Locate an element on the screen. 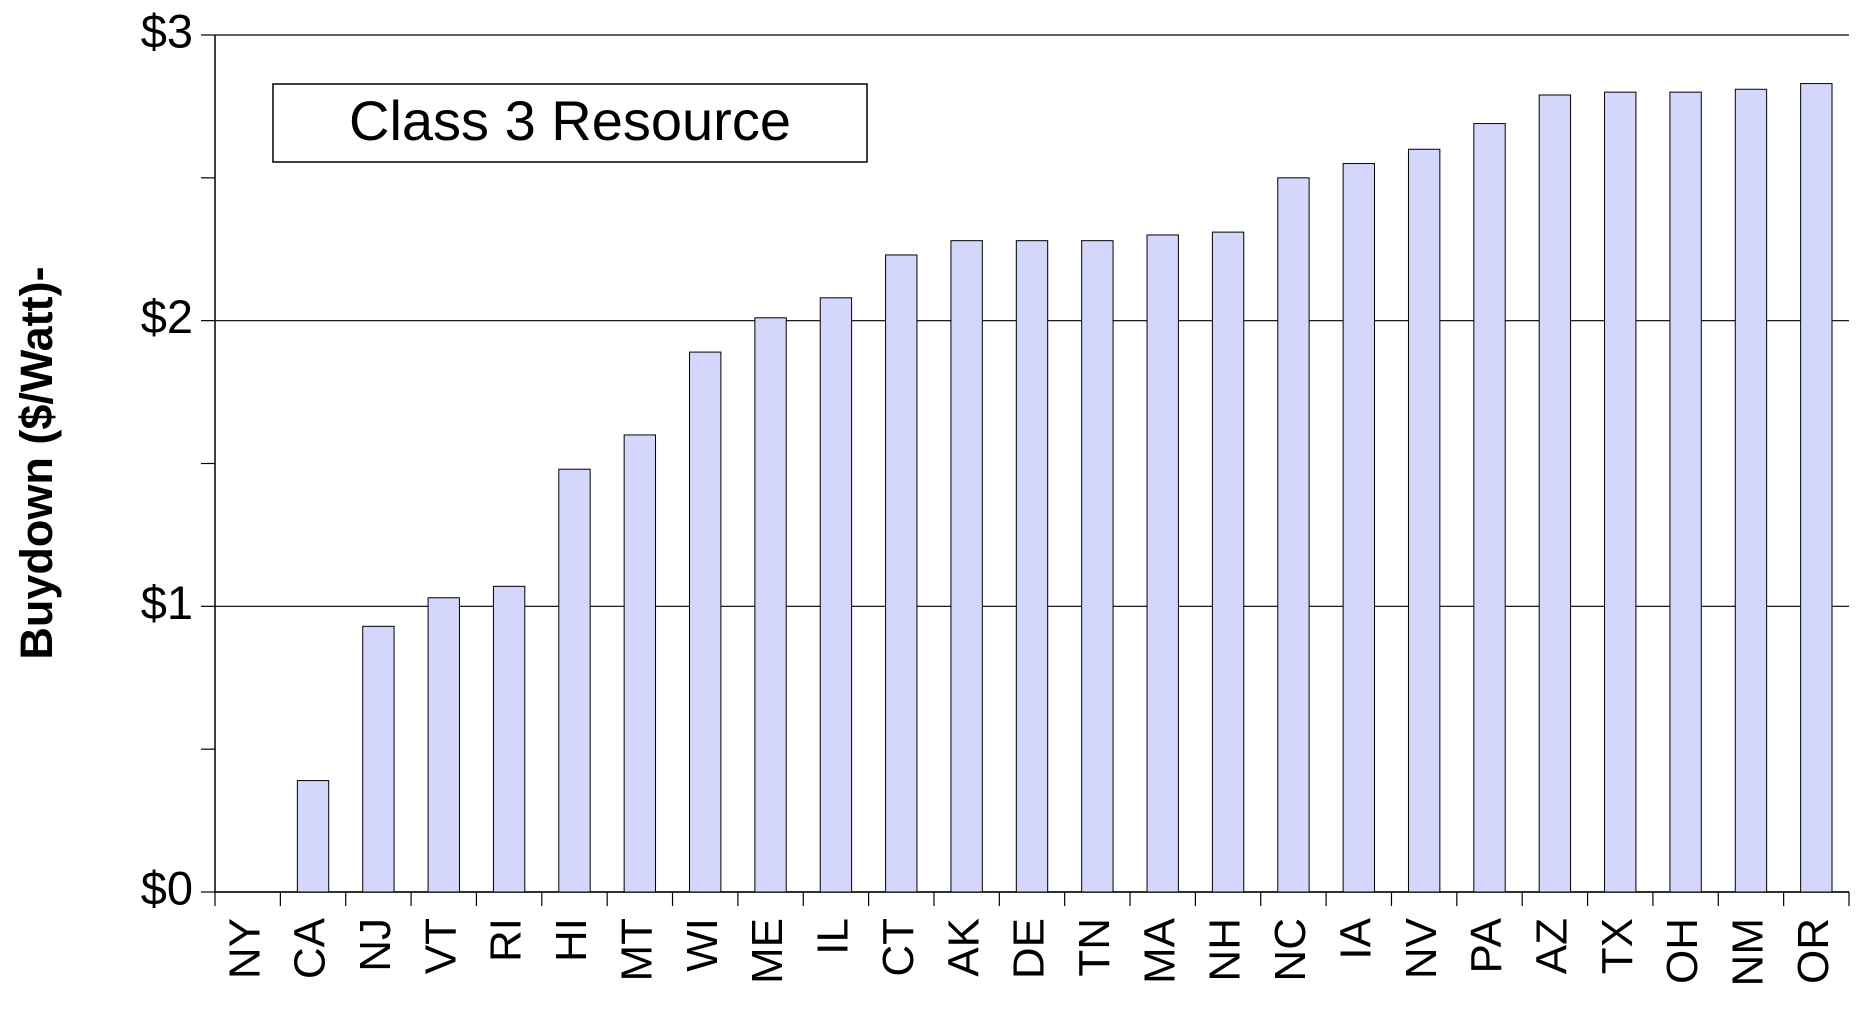  annotation: Class 3 Resource is located at coordinates (570, 120).